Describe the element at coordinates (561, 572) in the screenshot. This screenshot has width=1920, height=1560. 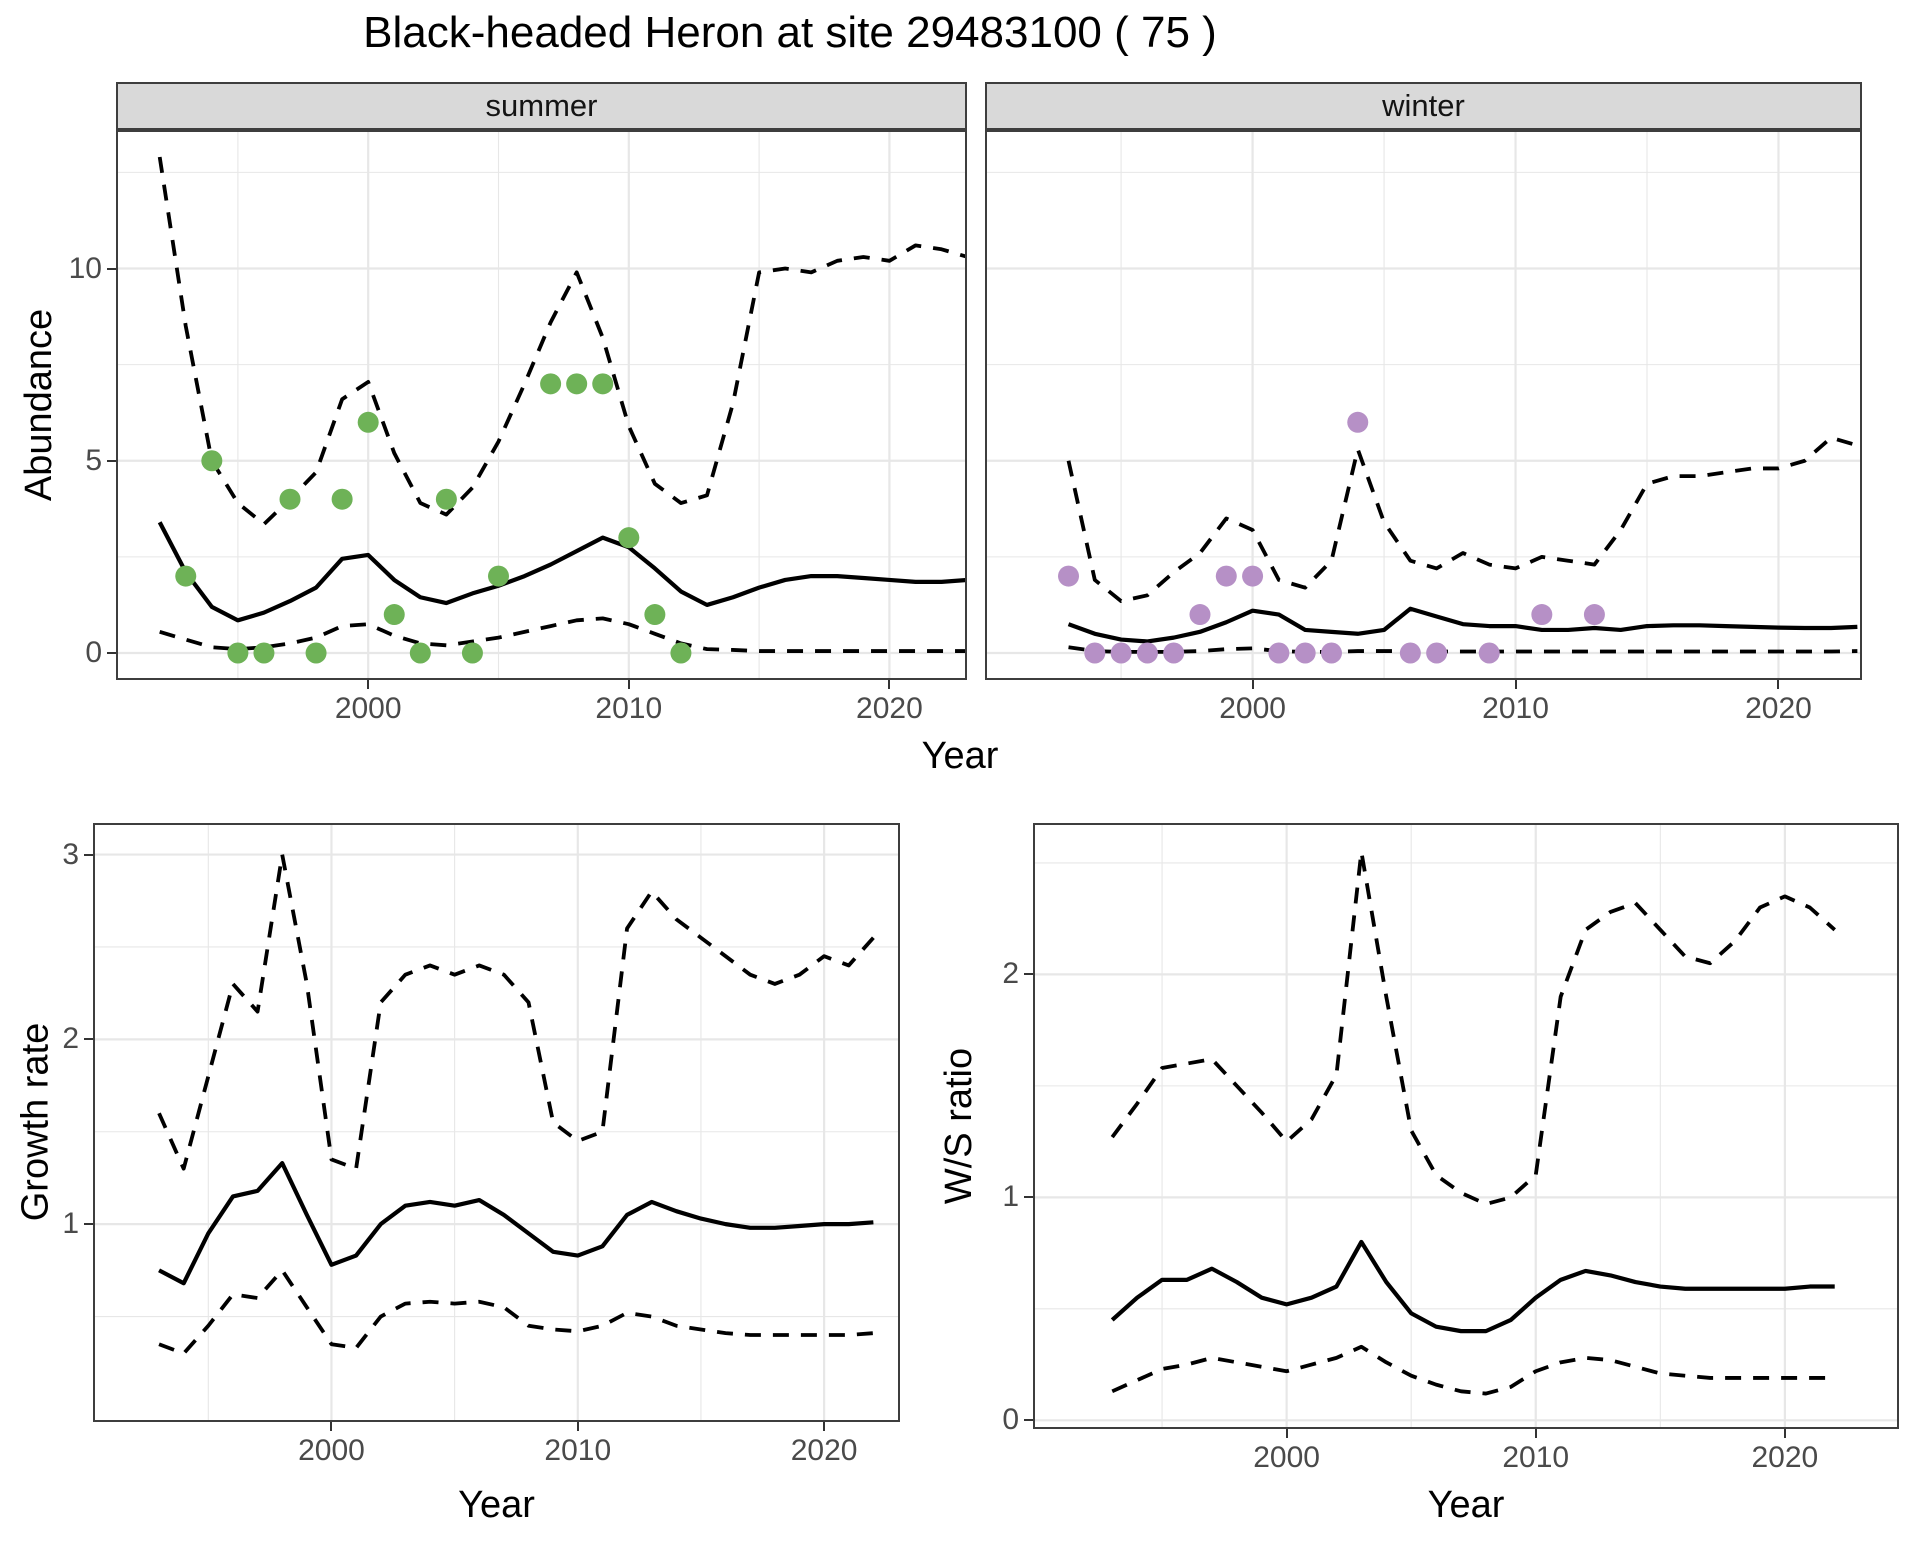
I see `summer_abundance-mean-line` at that location.